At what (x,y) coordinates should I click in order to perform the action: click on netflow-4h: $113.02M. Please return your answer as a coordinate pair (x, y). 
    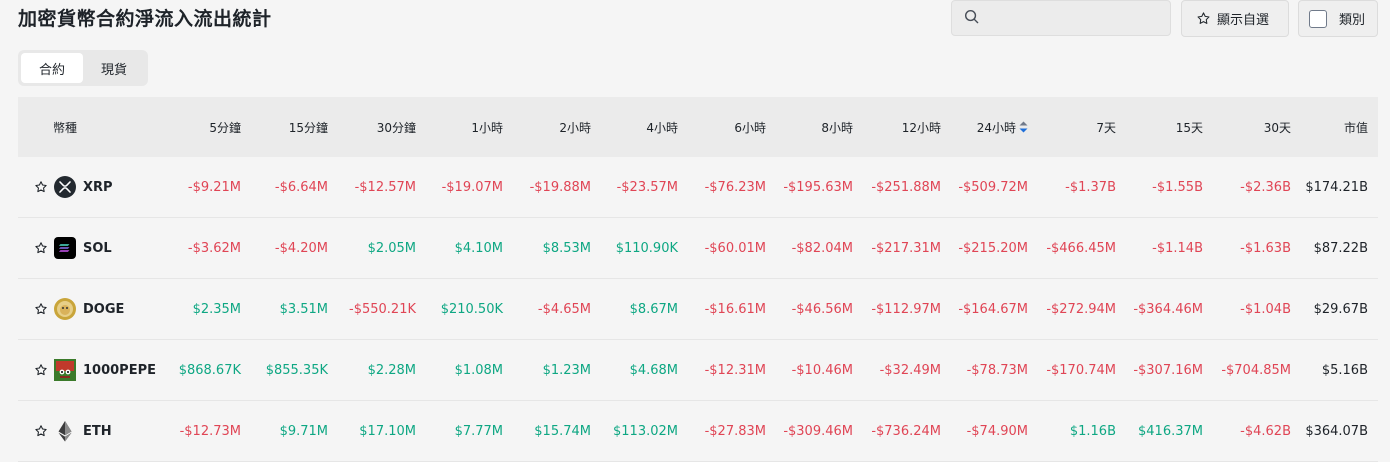
    Looking at the image, I should click on (645, 431).